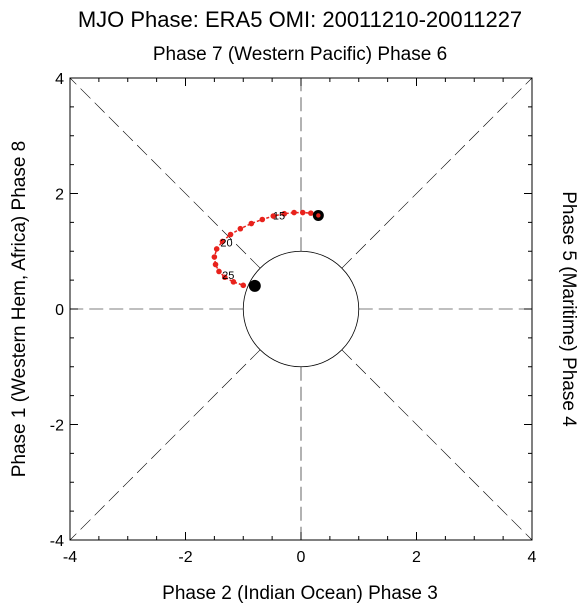  I want to click on x-tick-label: -2, so click(185, 557).